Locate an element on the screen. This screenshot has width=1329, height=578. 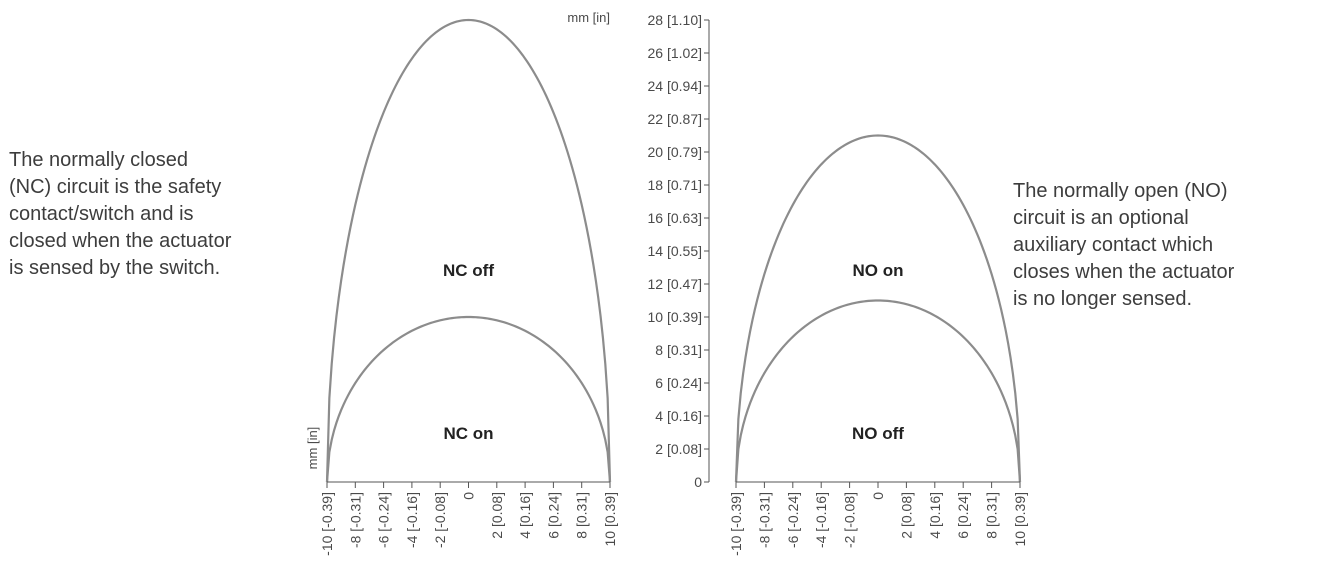
y-tick-label: 14 [0.55] is located at coordinates (675, 251).